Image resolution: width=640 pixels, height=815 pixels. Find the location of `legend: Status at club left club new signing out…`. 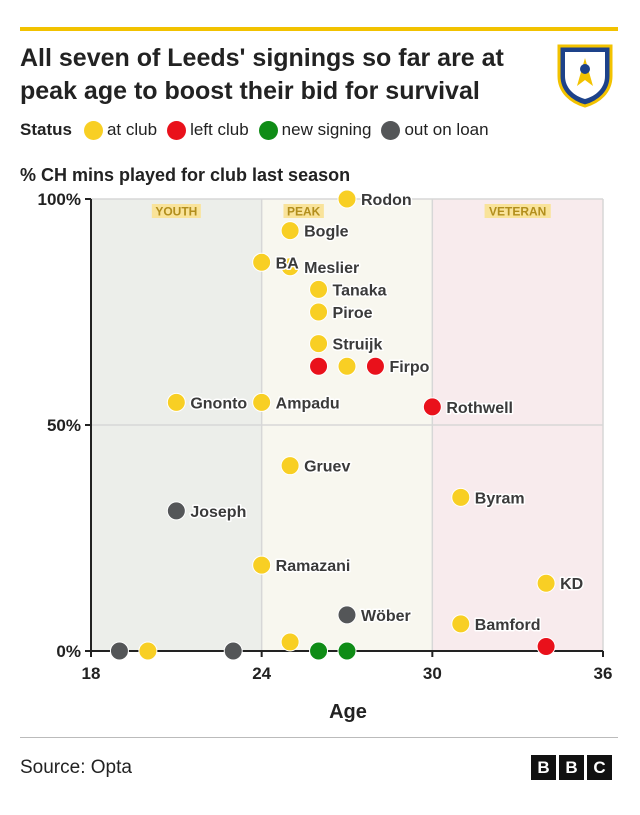

legend: Status at club left club new signing out… is located at coordinates (259, 130).